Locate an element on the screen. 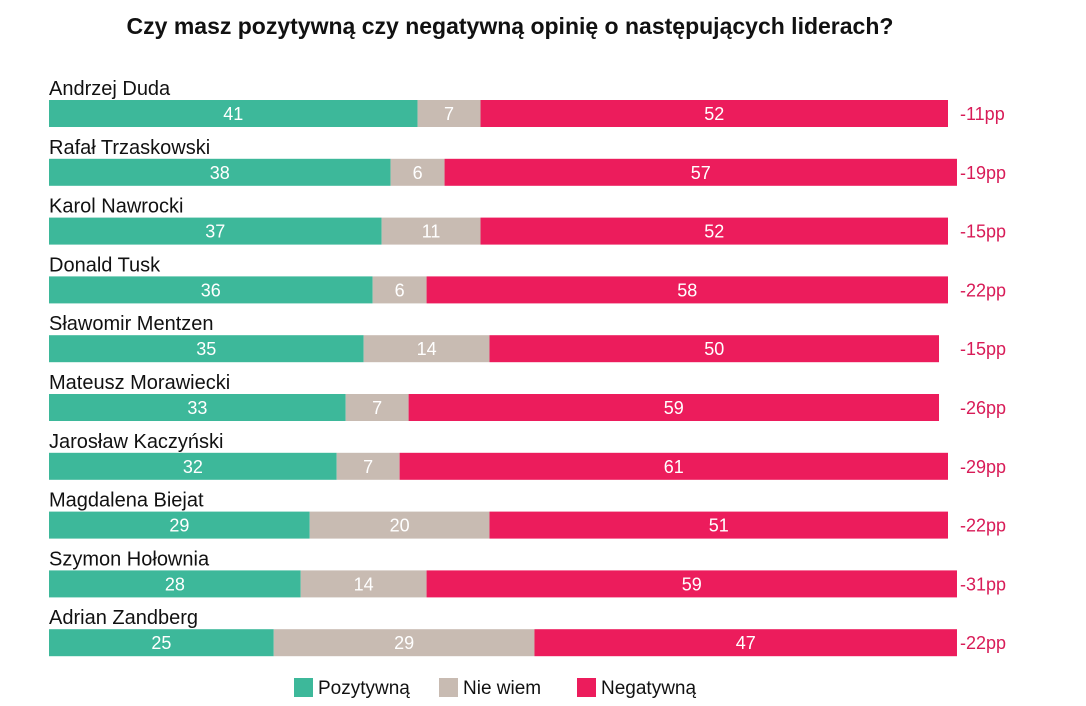  data-label: 38 is located at coordinates (220, 173).